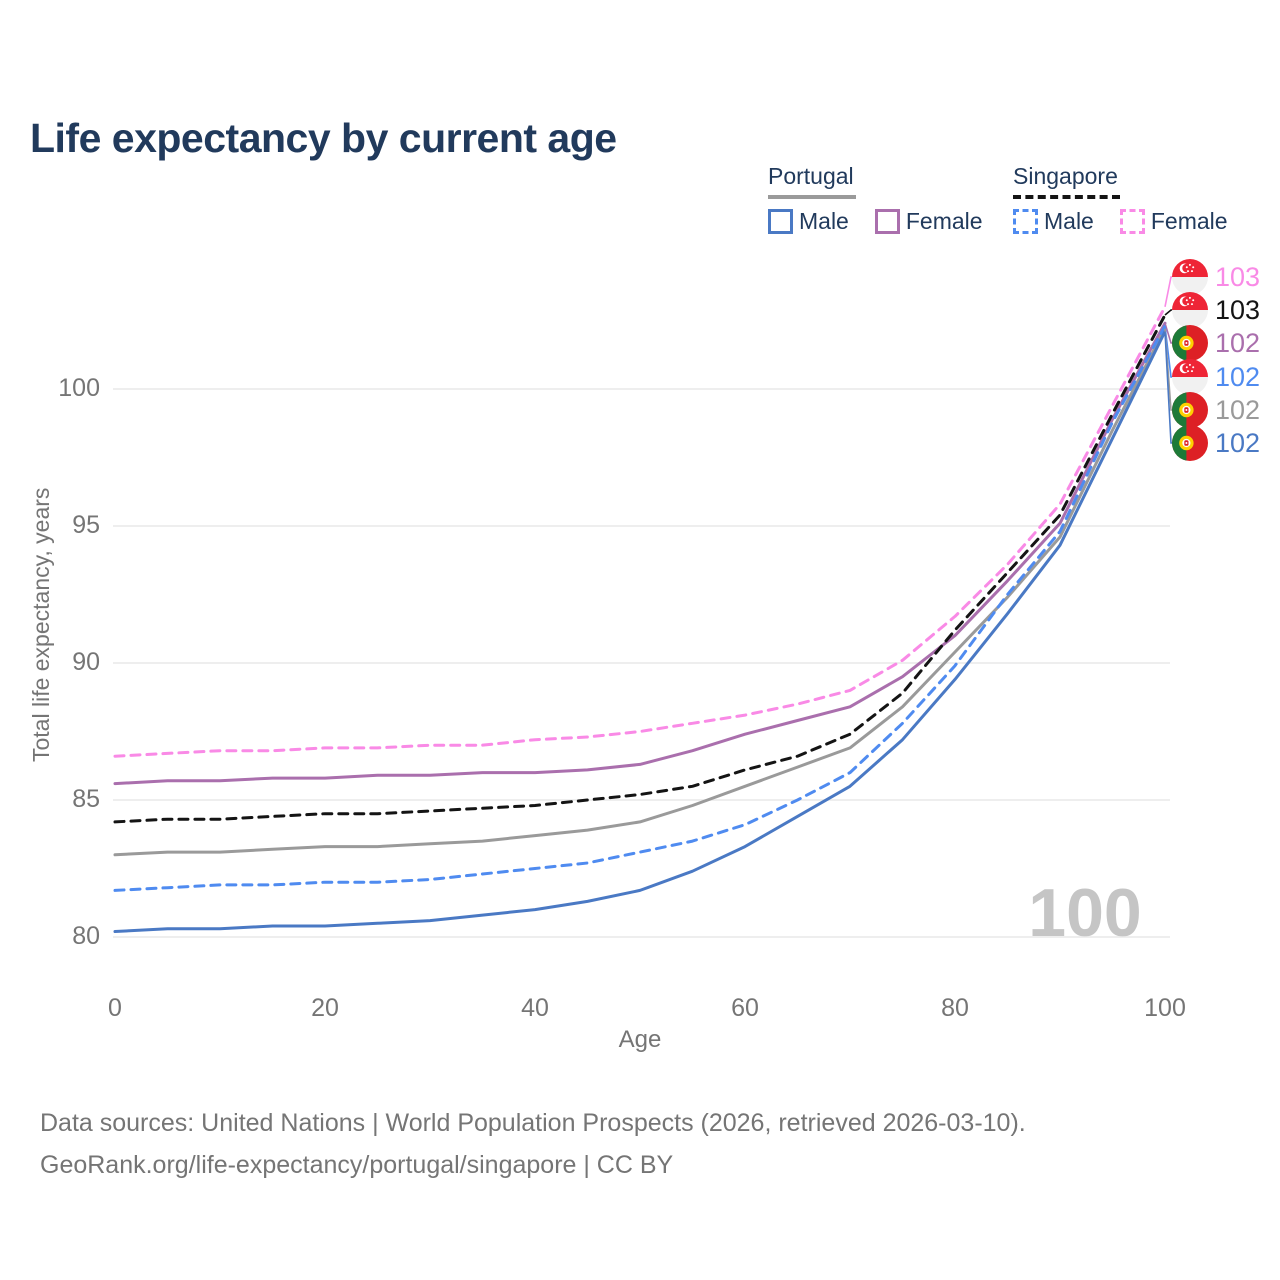  What do you see at coordinates (875, 199) in the screenshot?
I see `legend-group-portugal: Portugal Male Female` at bounding box center [875, 199].